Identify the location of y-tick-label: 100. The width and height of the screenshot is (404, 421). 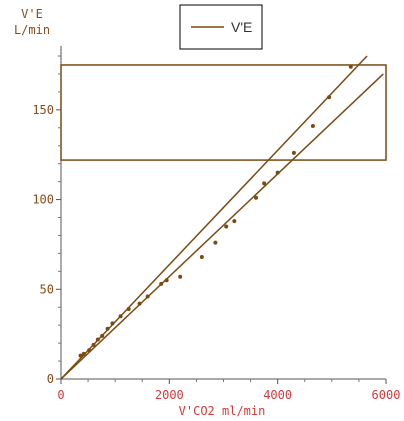
(43, 200).